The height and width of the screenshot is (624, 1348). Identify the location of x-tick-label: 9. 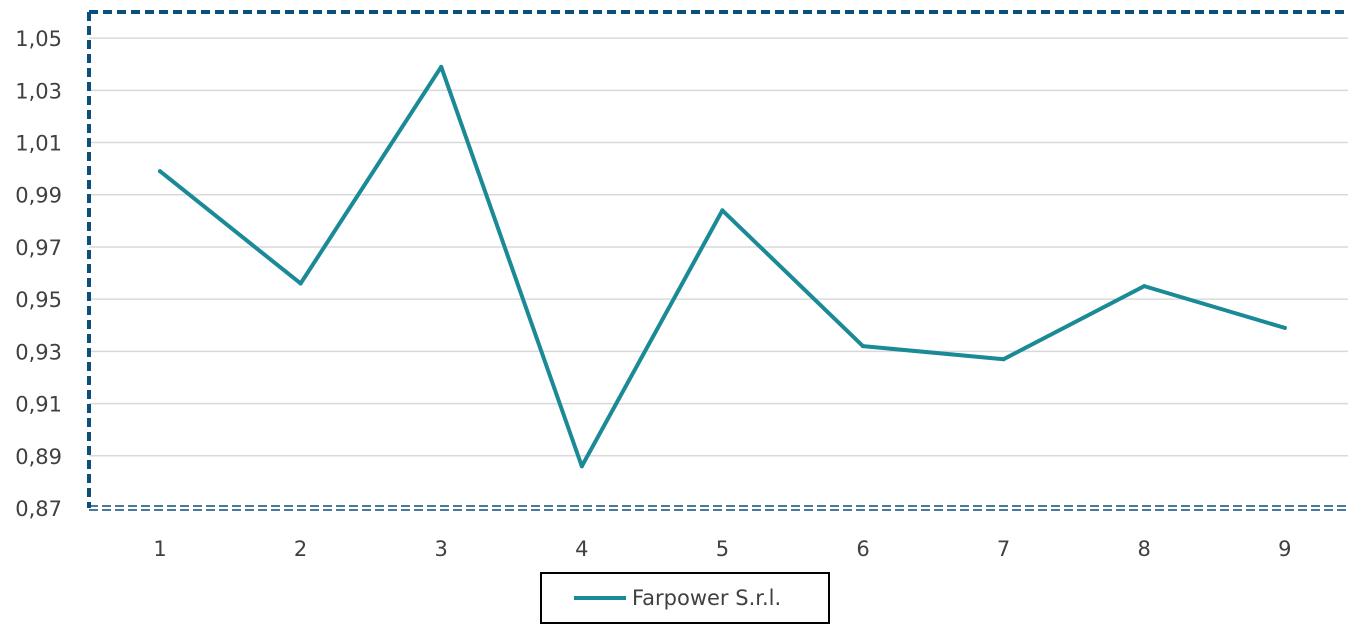
(1284, 549).